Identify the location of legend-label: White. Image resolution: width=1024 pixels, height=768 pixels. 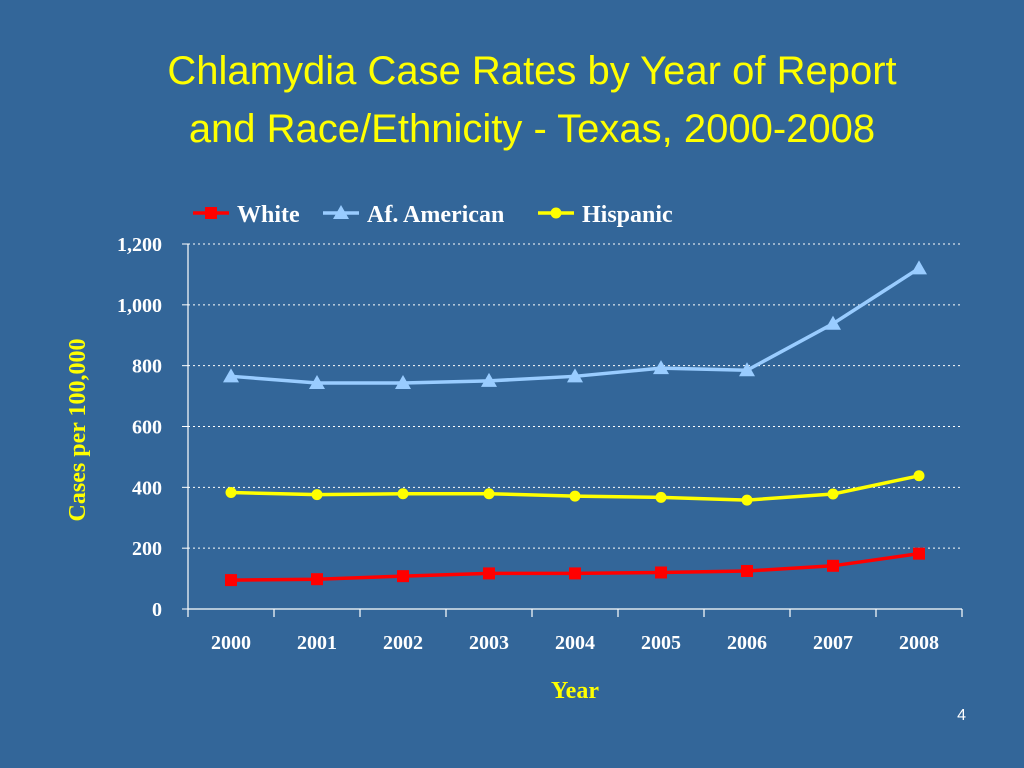
(268, 215).